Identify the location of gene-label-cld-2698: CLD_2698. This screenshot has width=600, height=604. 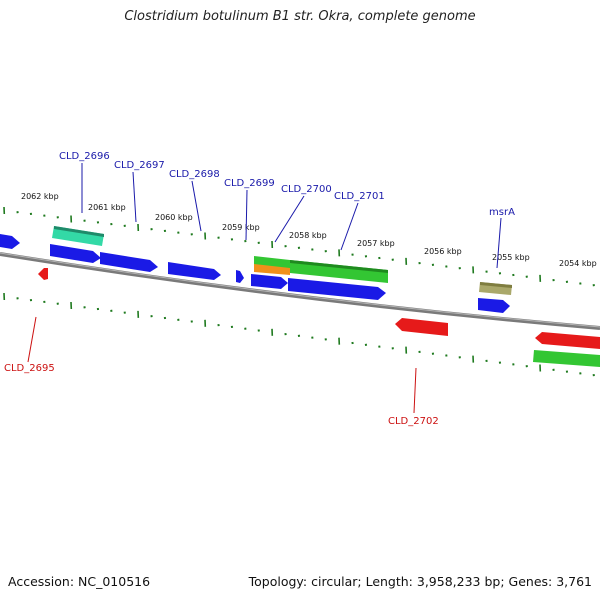
(194, 174).